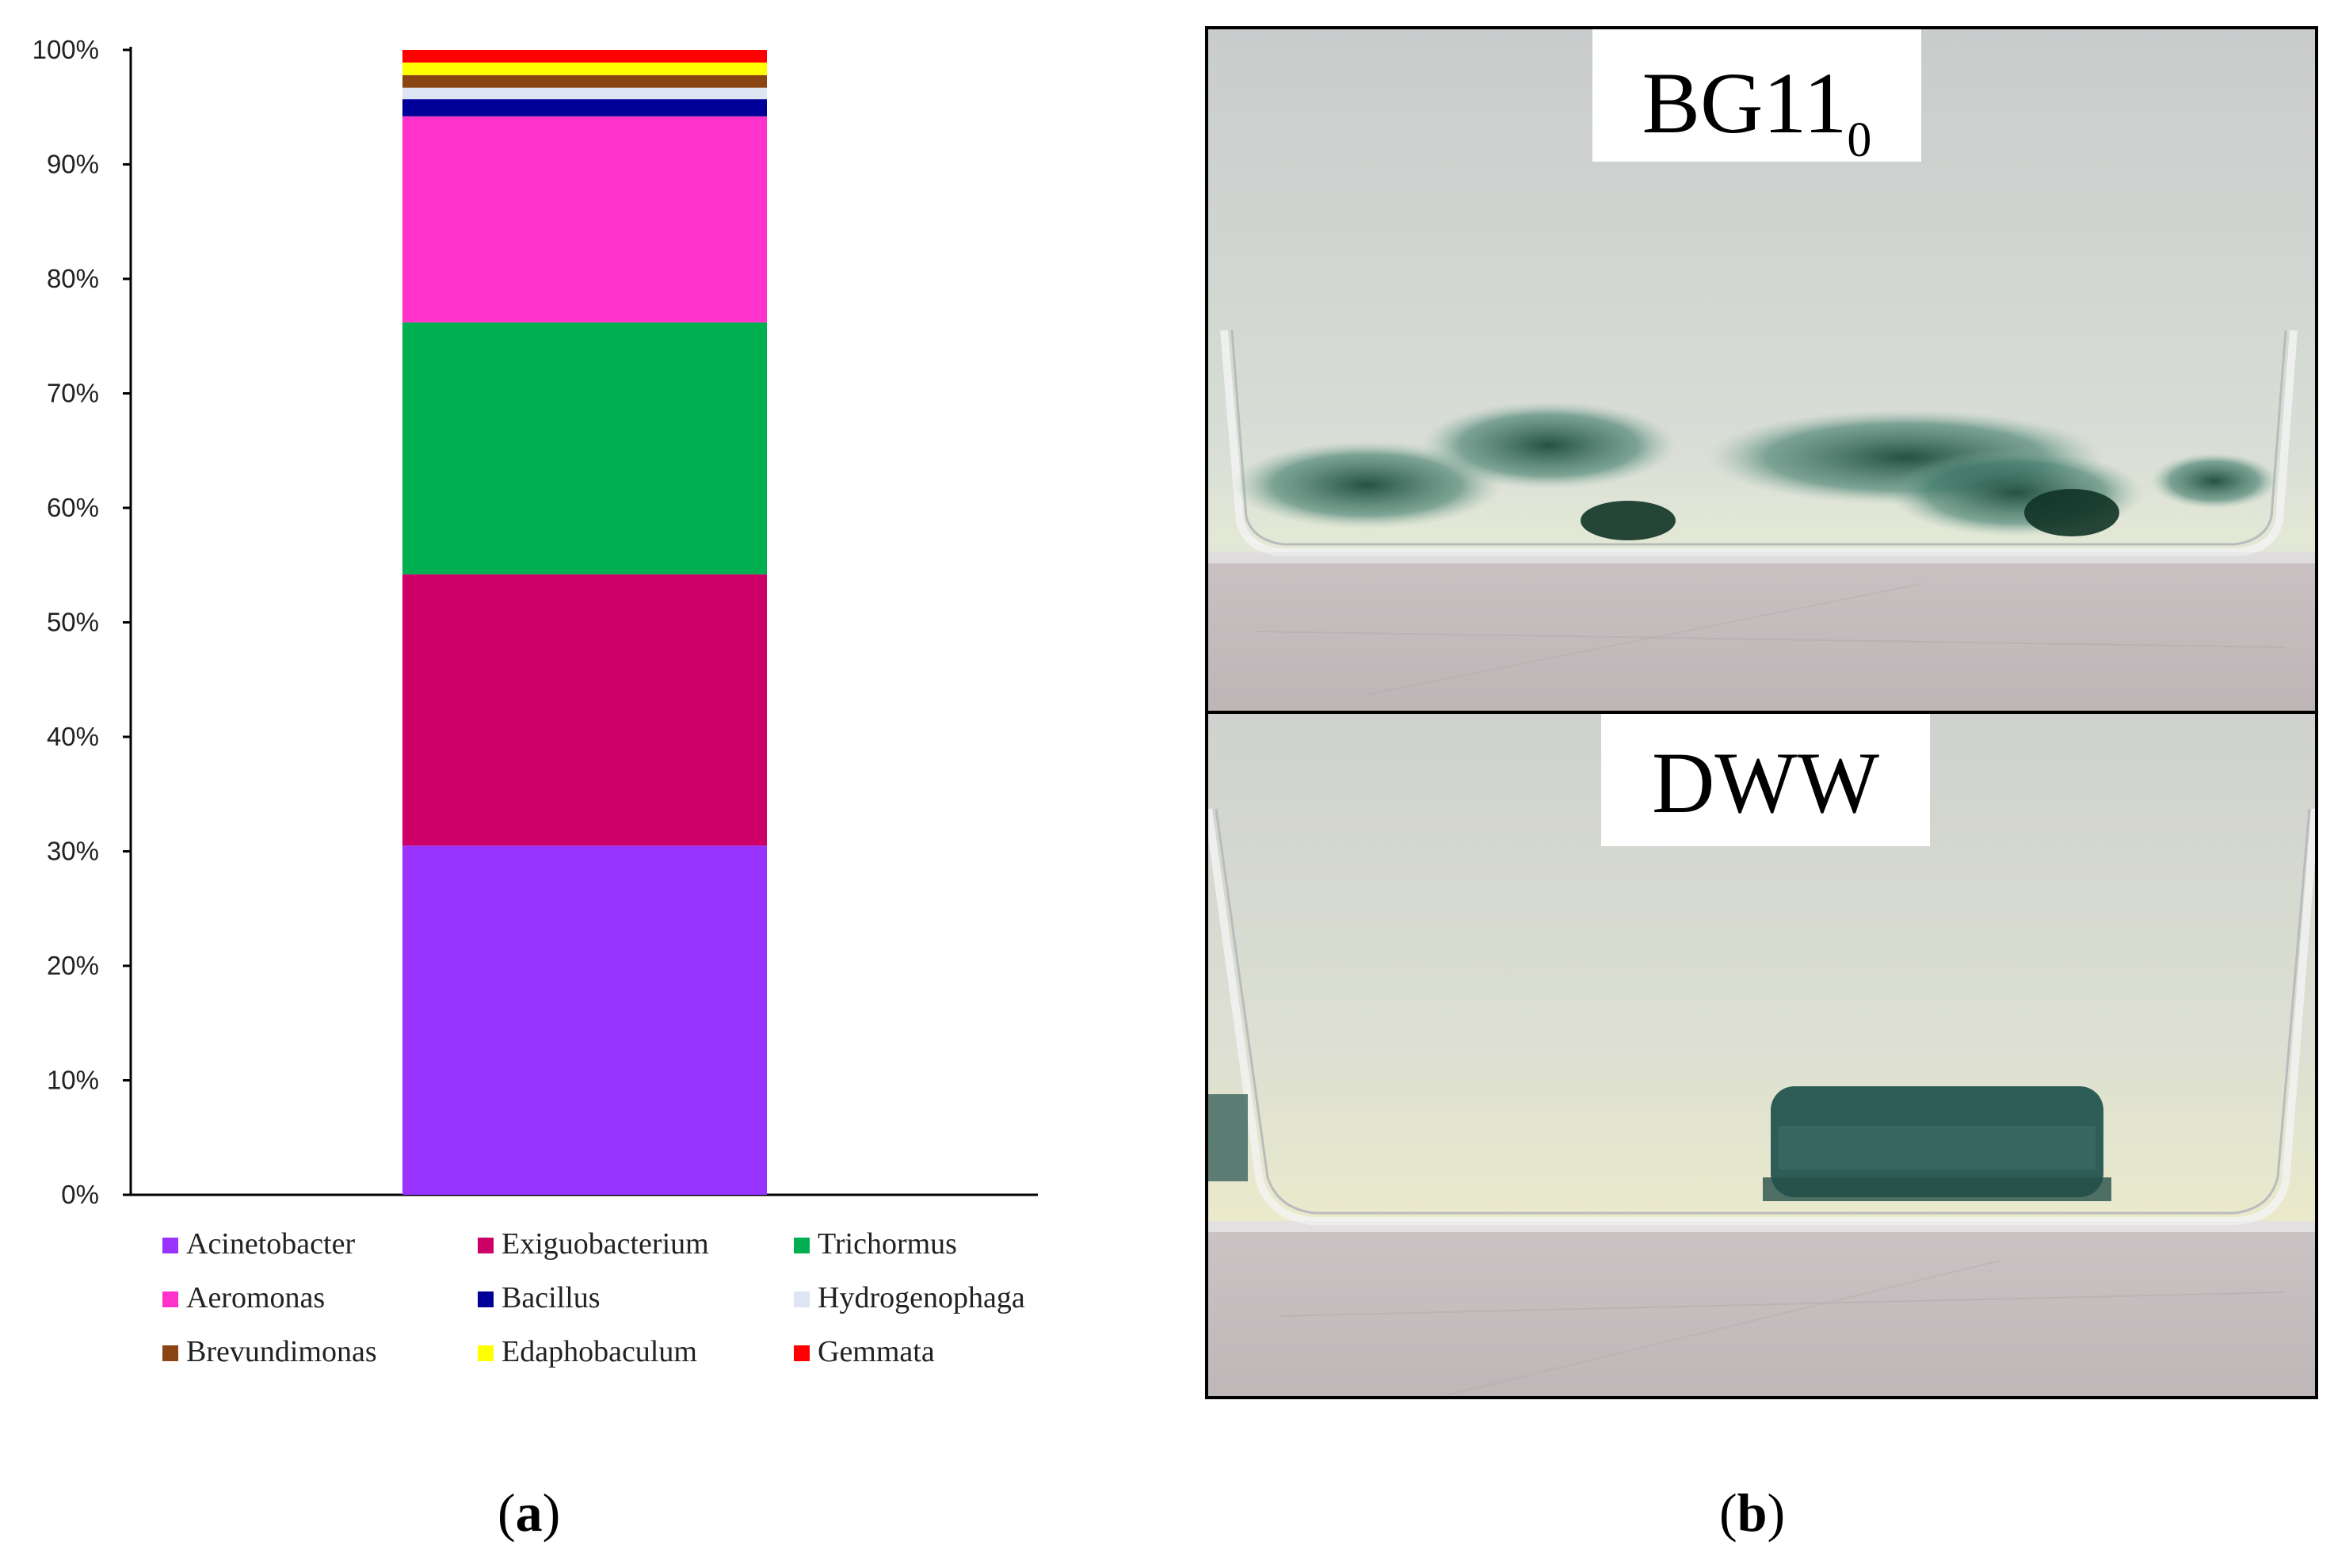  Describe the element at coordinates (584, 219) in the screenshot. I see `bar-segment-aeromonas` at that location.